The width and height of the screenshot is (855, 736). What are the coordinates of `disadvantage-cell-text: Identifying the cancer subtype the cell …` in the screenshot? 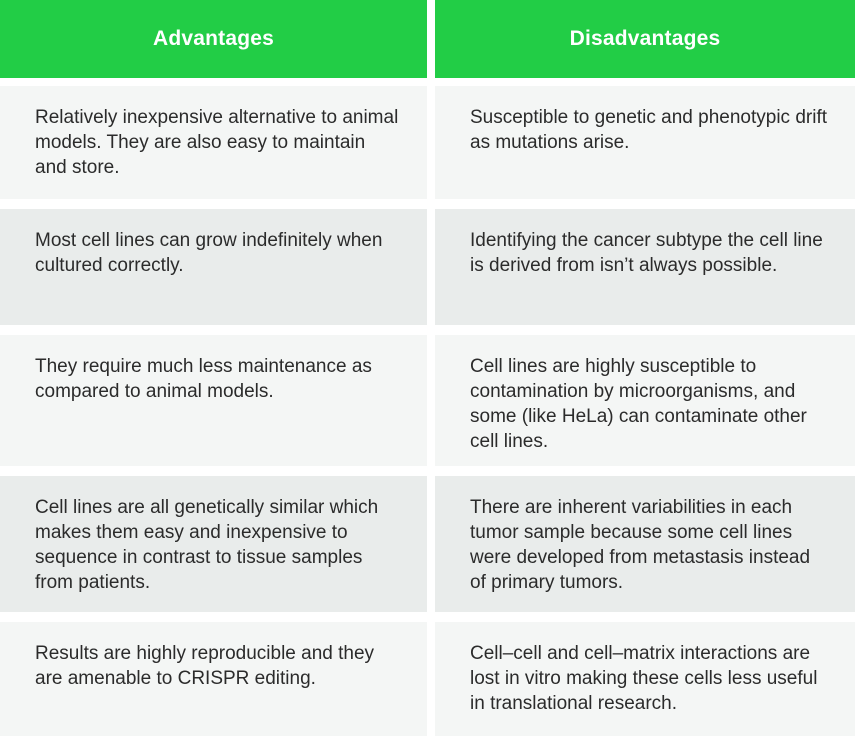 It's located at (646, 253).